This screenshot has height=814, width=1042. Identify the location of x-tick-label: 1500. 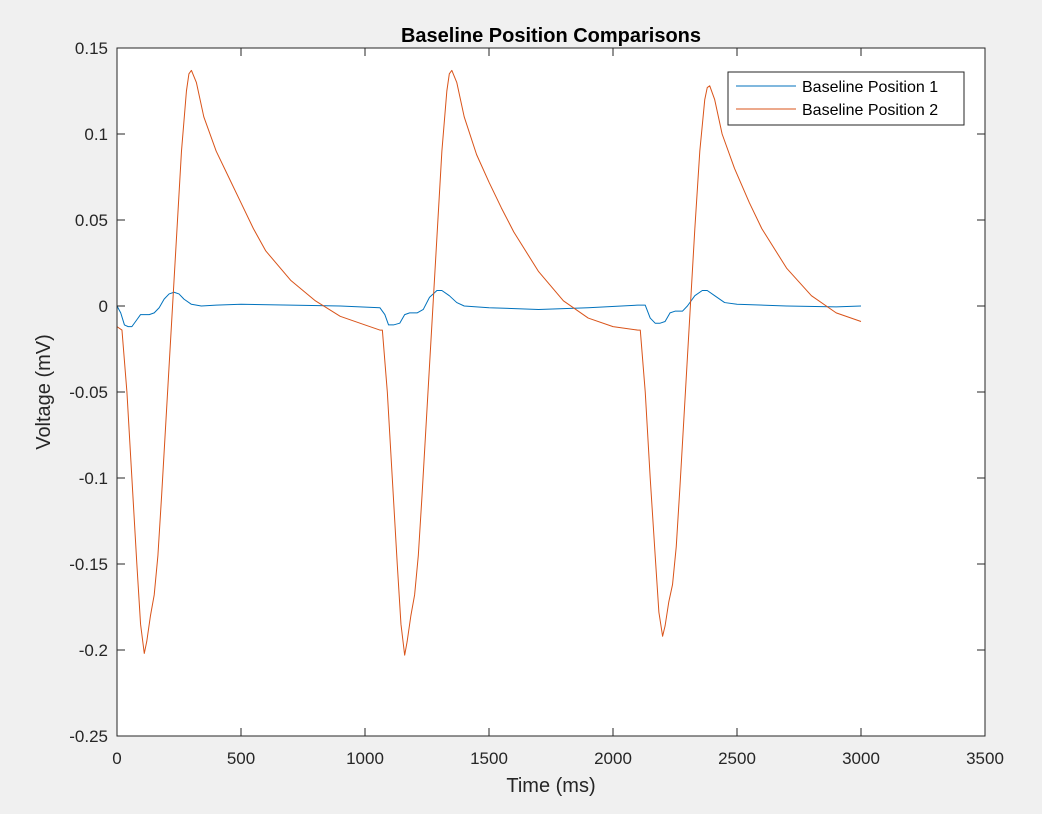
(489, 758).